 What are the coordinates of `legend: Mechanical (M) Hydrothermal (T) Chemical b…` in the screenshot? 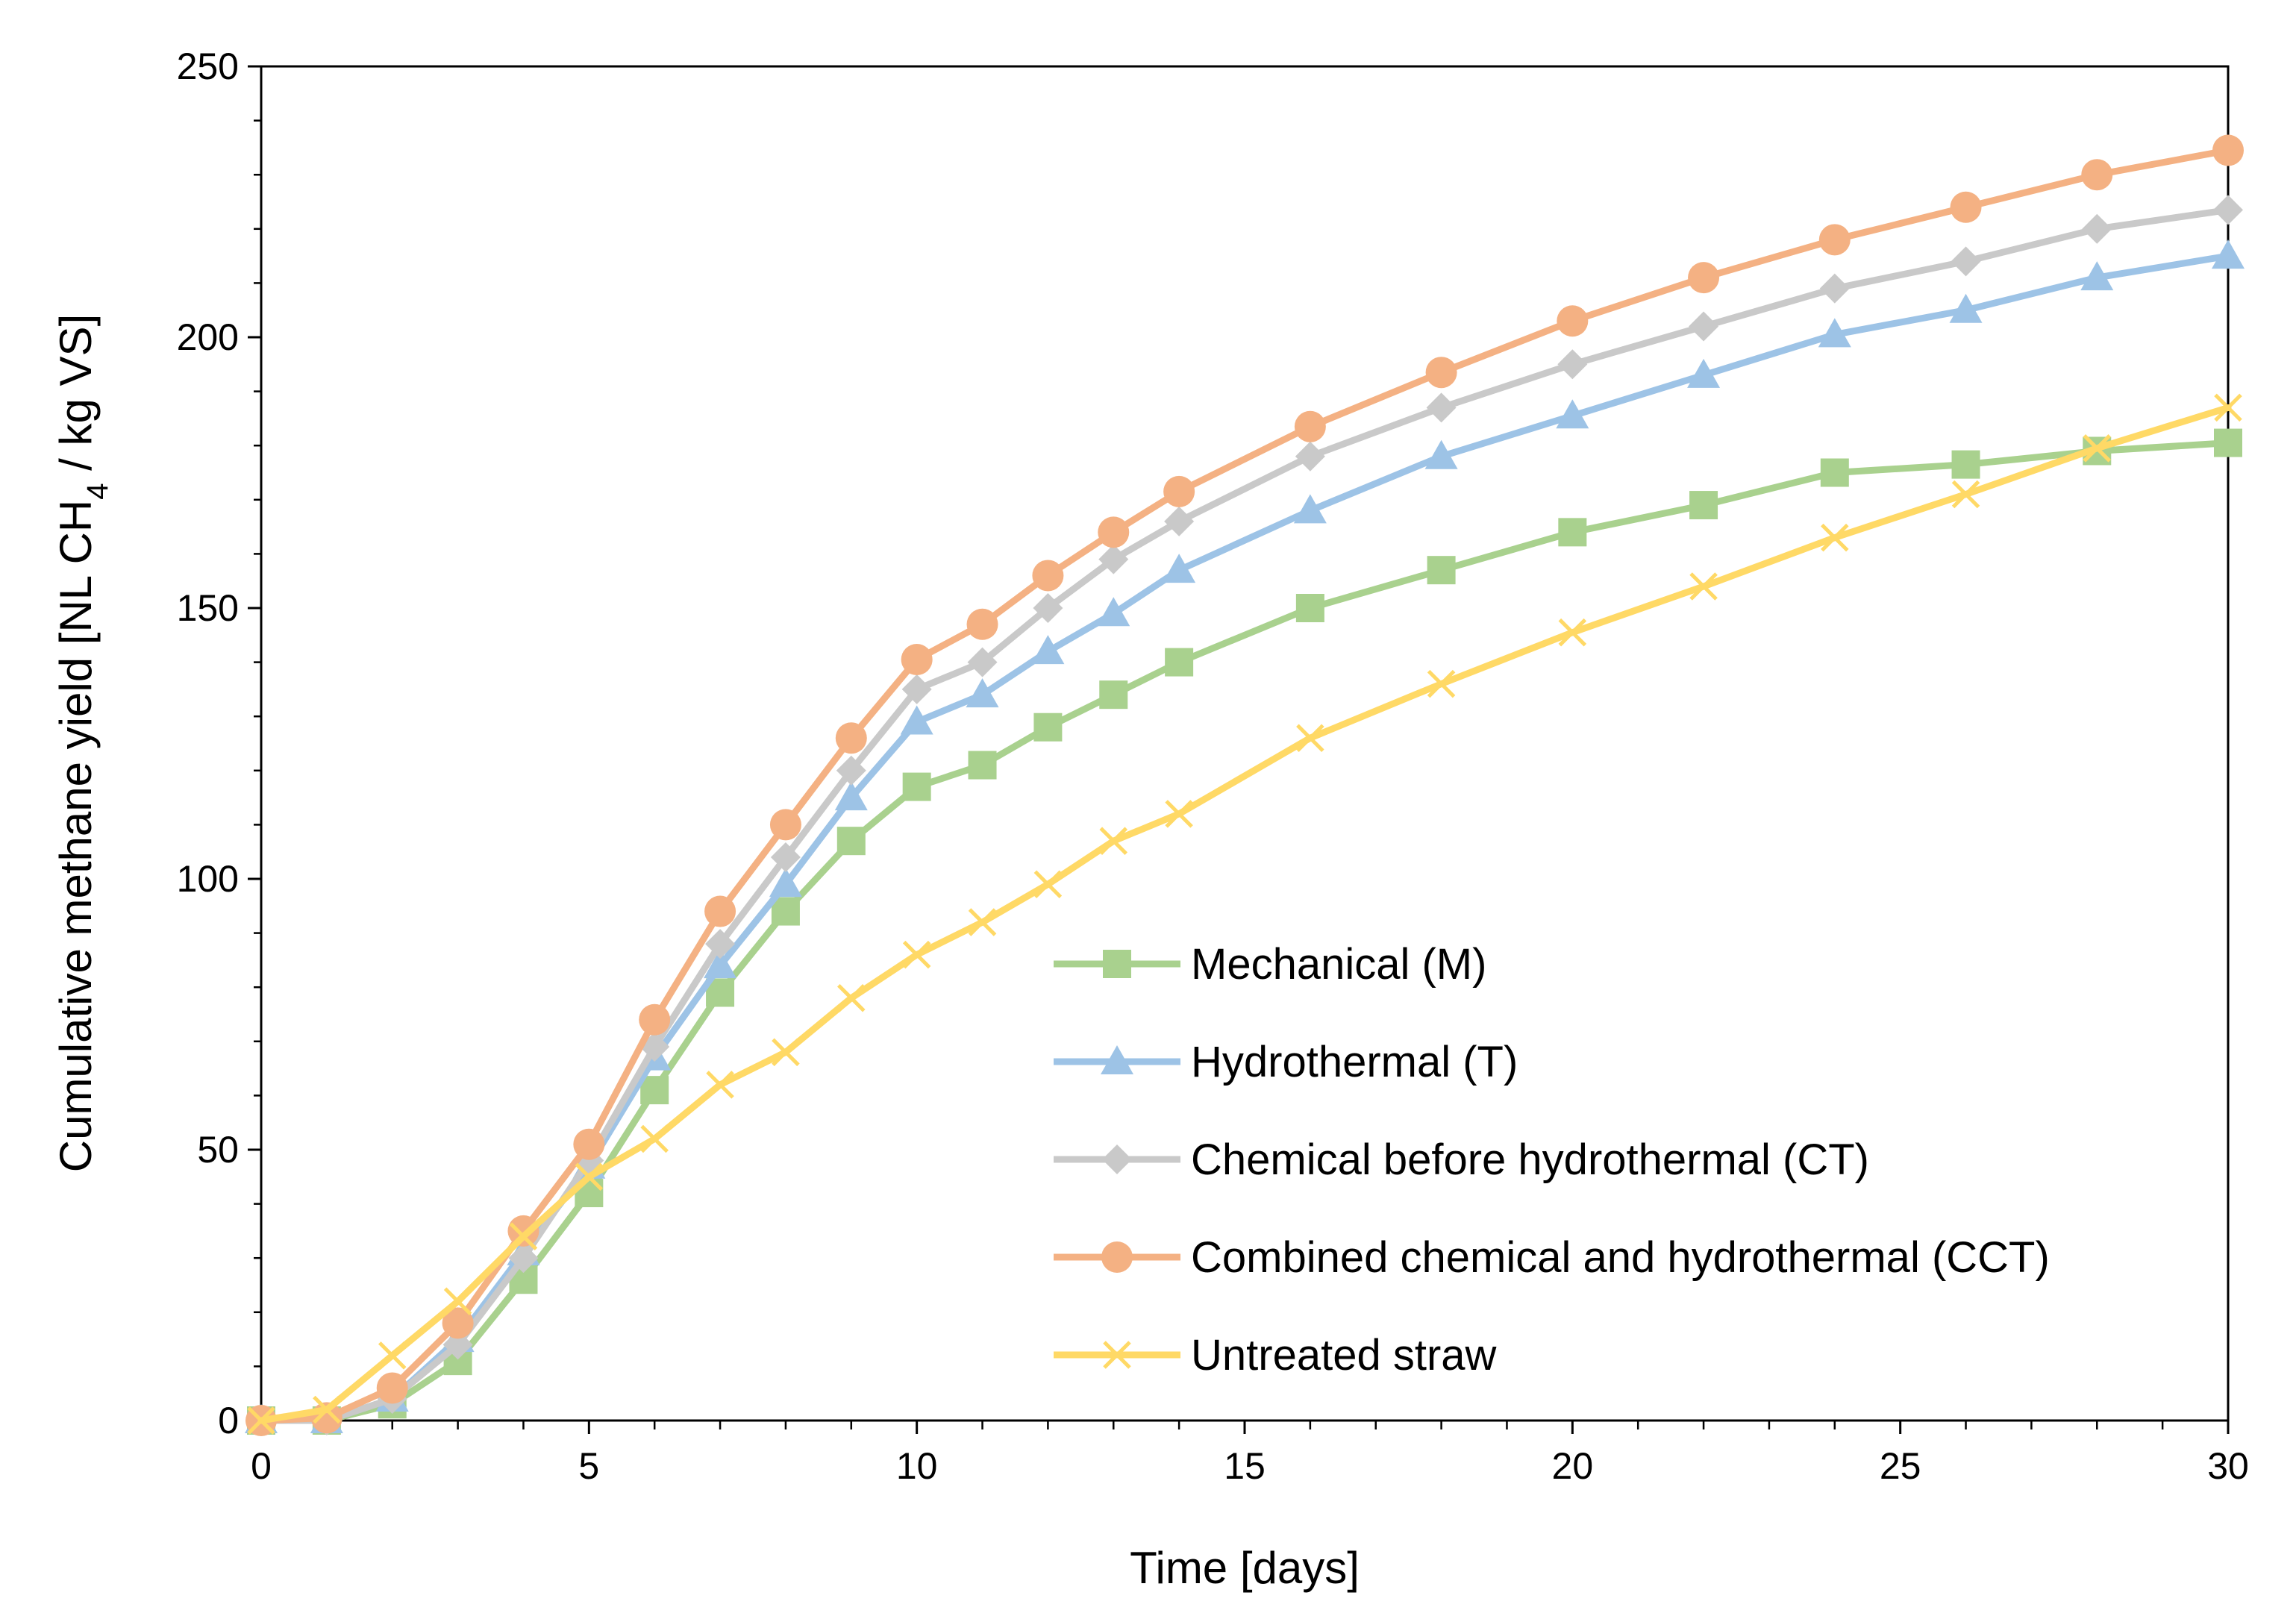 It's located at (1552, 1159).